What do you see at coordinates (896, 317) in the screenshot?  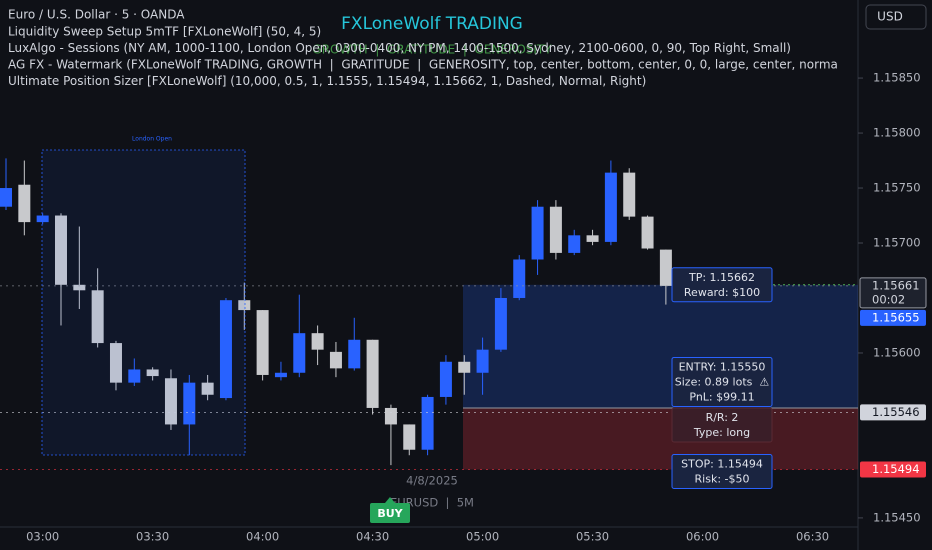 I see `price-label: 1.15655` at bounding box center [896, 317].